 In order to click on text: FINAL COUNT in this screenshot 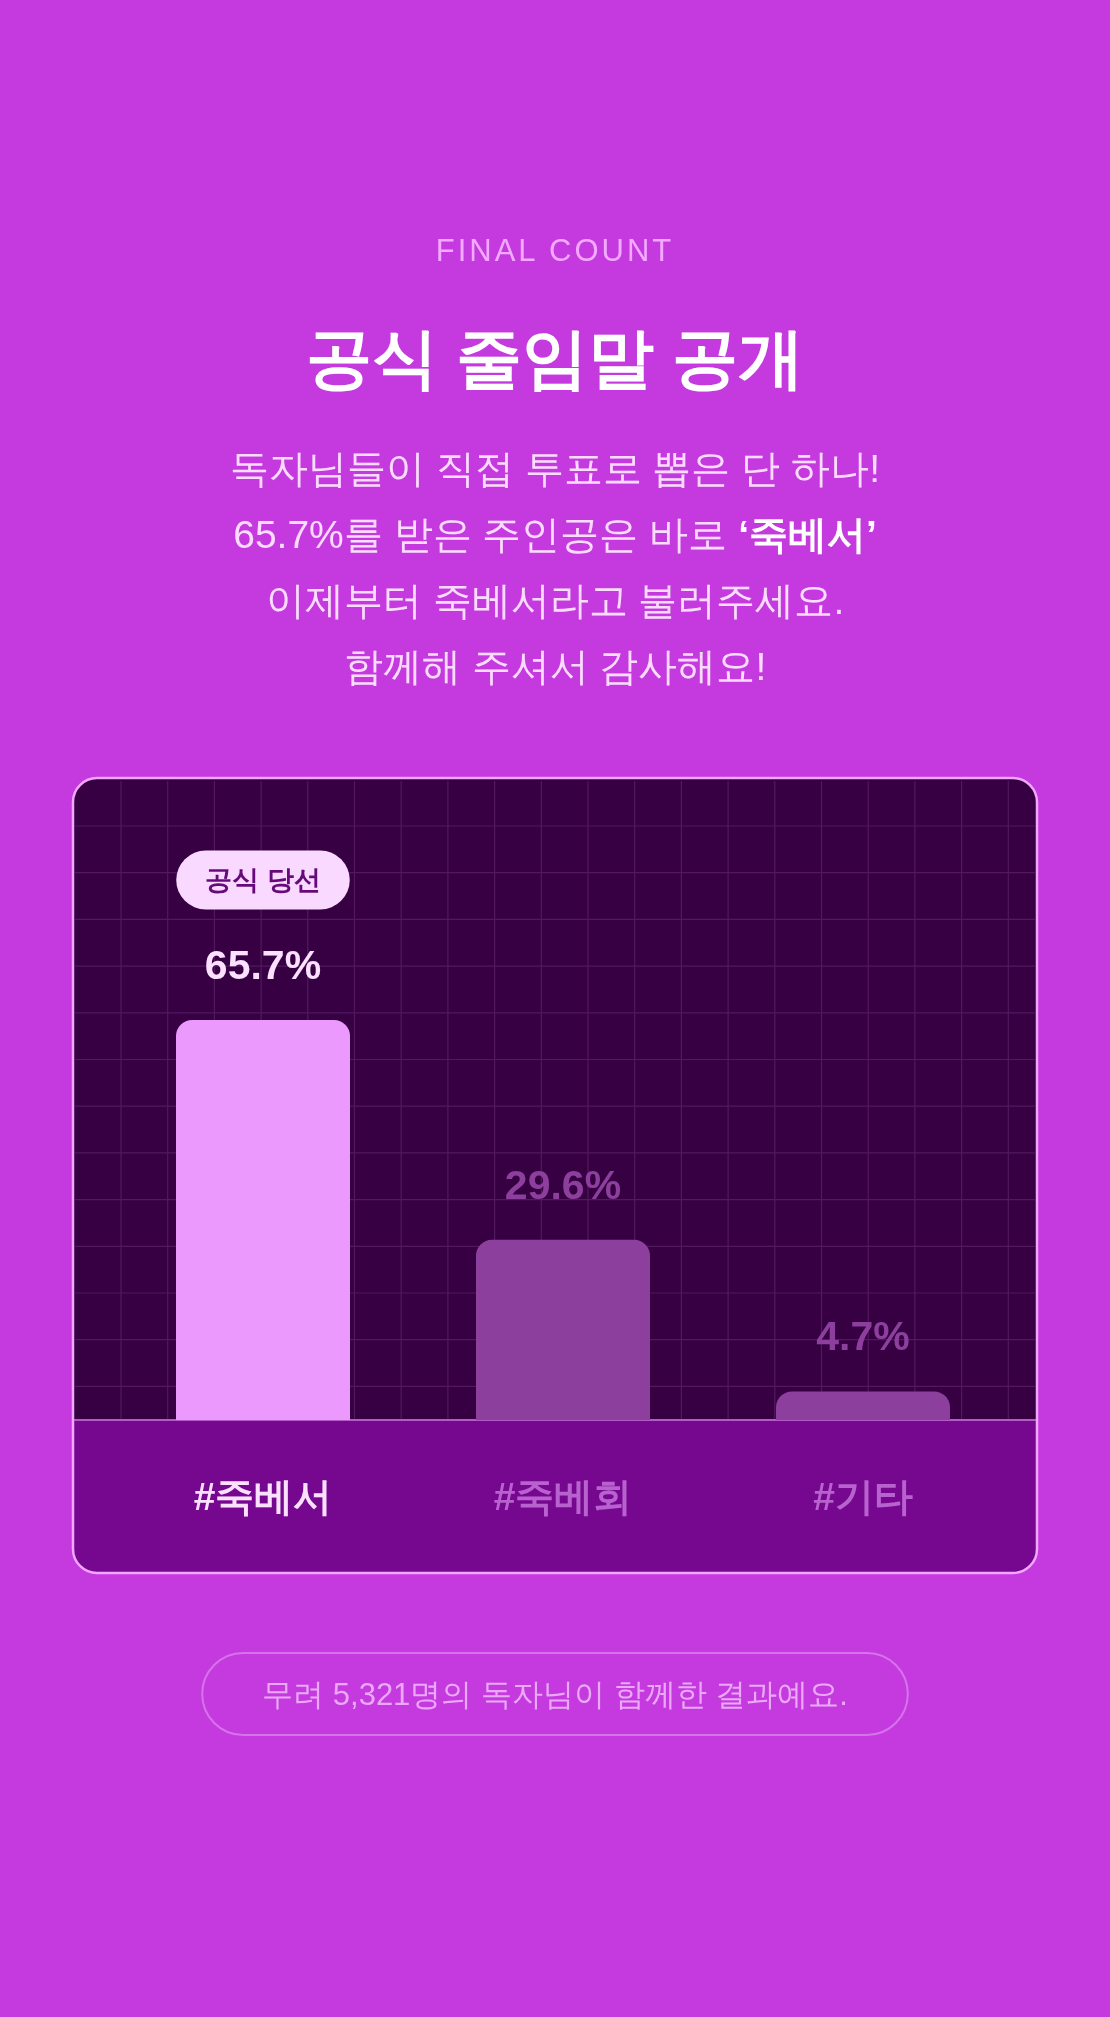, I will do `click(555, 250)`.